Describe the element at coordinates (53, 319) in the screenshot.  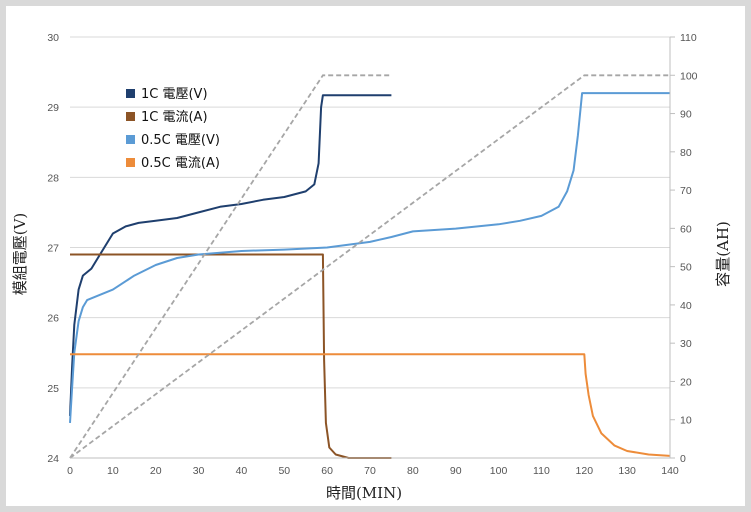
I see `left-tick-label: 26` at that location.